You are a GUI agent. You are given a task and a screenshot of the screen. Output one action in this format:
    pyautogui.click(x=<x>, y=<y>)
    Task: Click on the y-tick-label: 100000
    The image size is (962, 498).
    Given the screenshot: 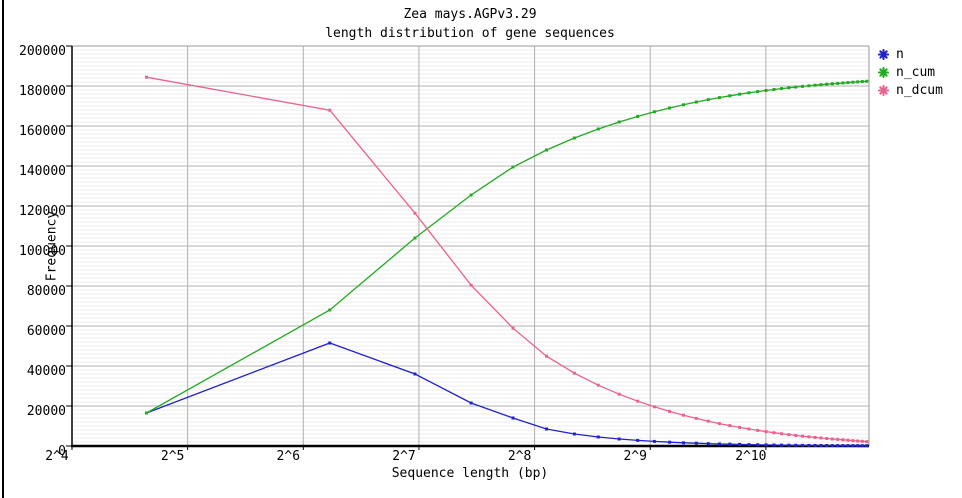 What is the action you would take?
    pyautogui.click(x=42, y=251)
    